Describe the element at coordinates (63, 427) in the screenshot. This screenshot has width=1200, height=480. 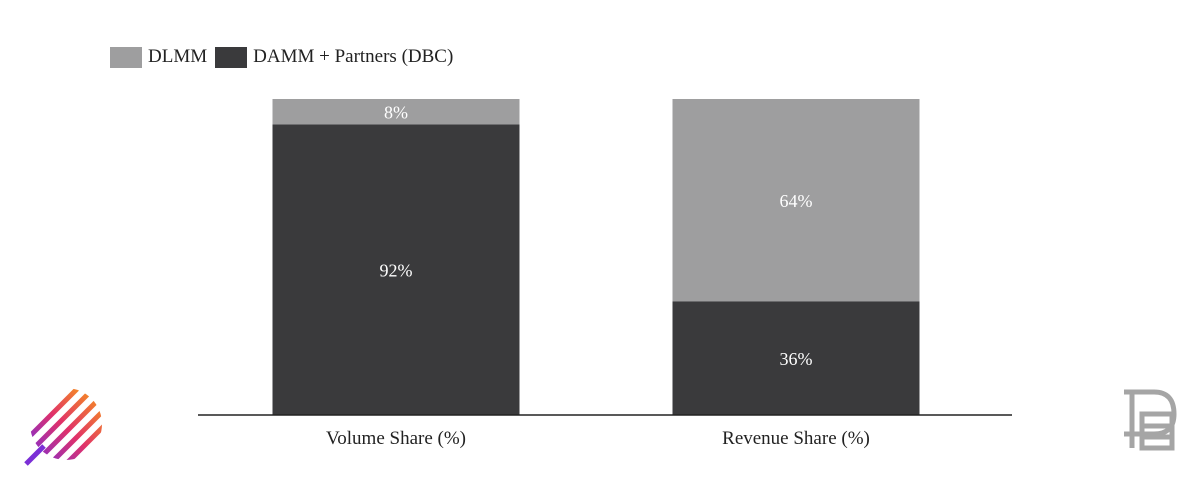
I see `striped-circle-logo-icon` at that location.